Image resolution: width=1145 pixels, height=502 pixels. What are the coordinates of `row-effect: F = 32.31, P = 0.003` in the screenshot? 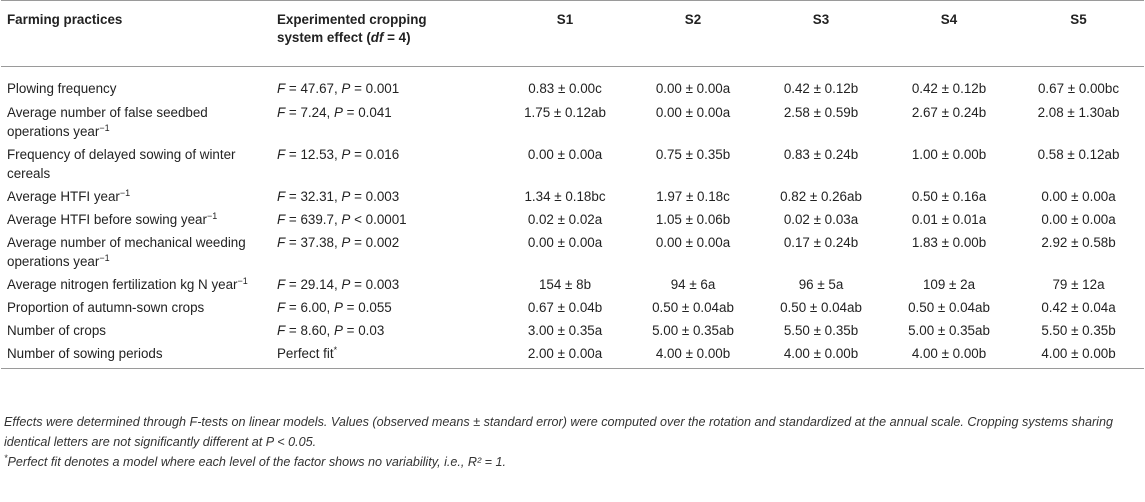 It's located at (338, 196).